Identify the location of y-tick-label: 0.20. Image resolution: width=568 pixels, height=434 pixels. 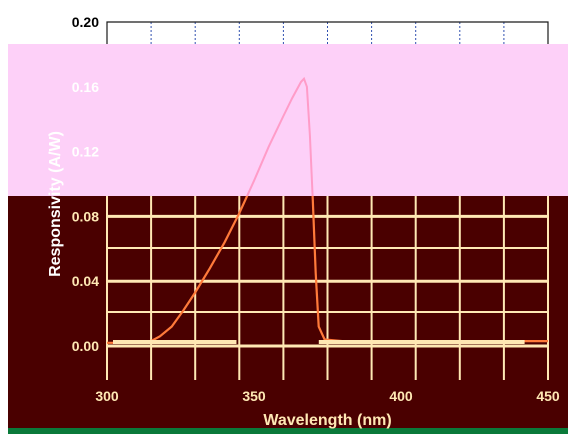
(85, 22).